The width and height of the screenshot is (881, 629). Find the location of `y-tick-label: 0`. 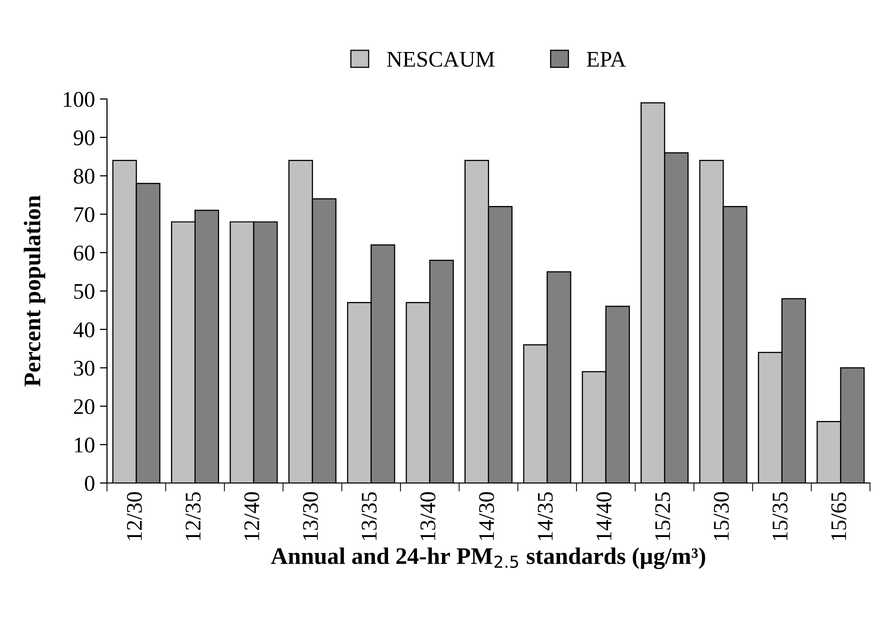

y-tick-label: 0 is located at coordinates (89, 483).